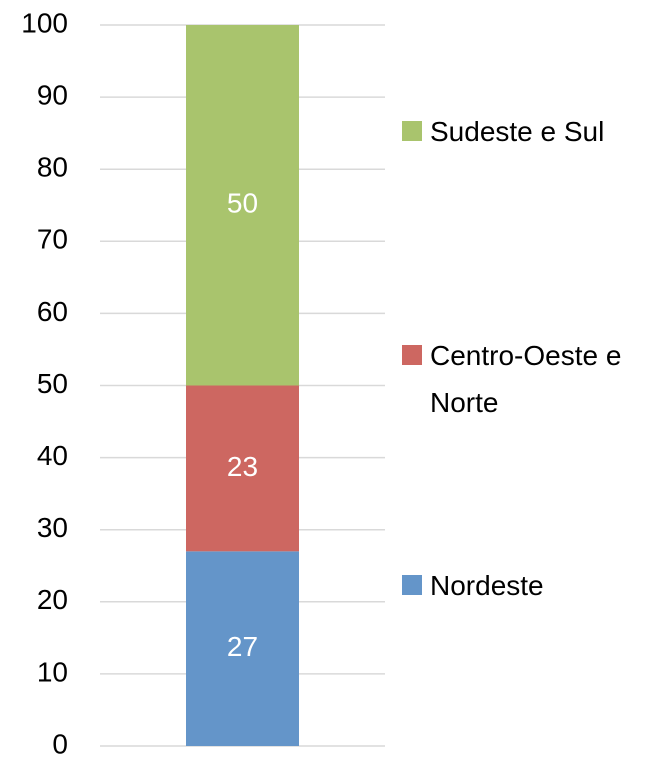  I want to click on legend-label: Centro-Oeste e Norte, so click(526, 379).